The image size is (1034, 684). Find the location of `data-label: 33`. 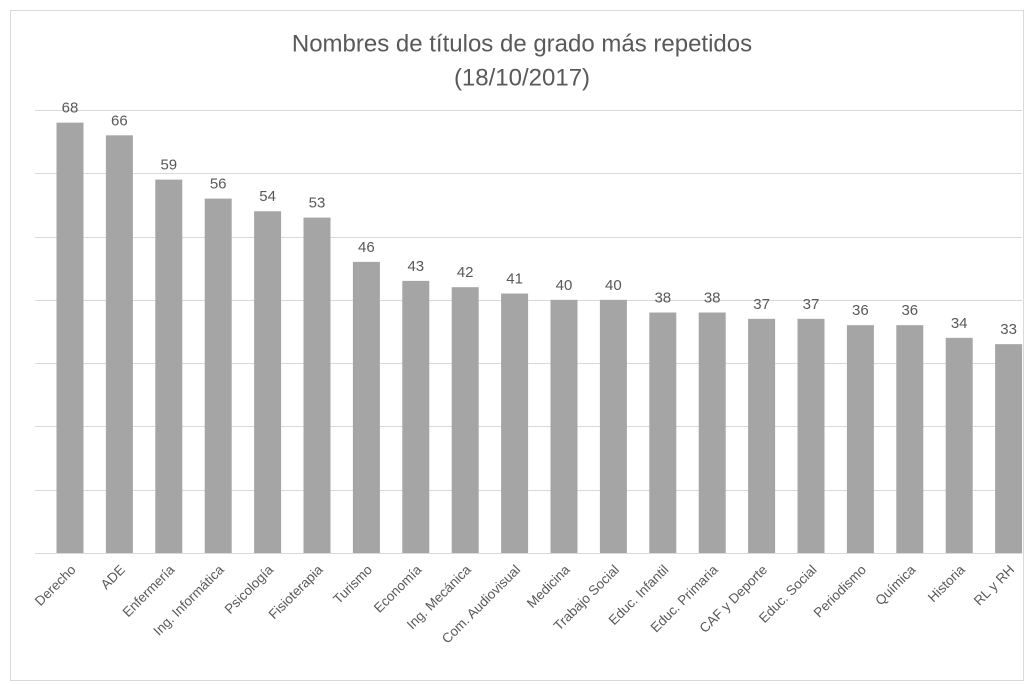

data-label: 33 is located at coordinates (1008, 329).